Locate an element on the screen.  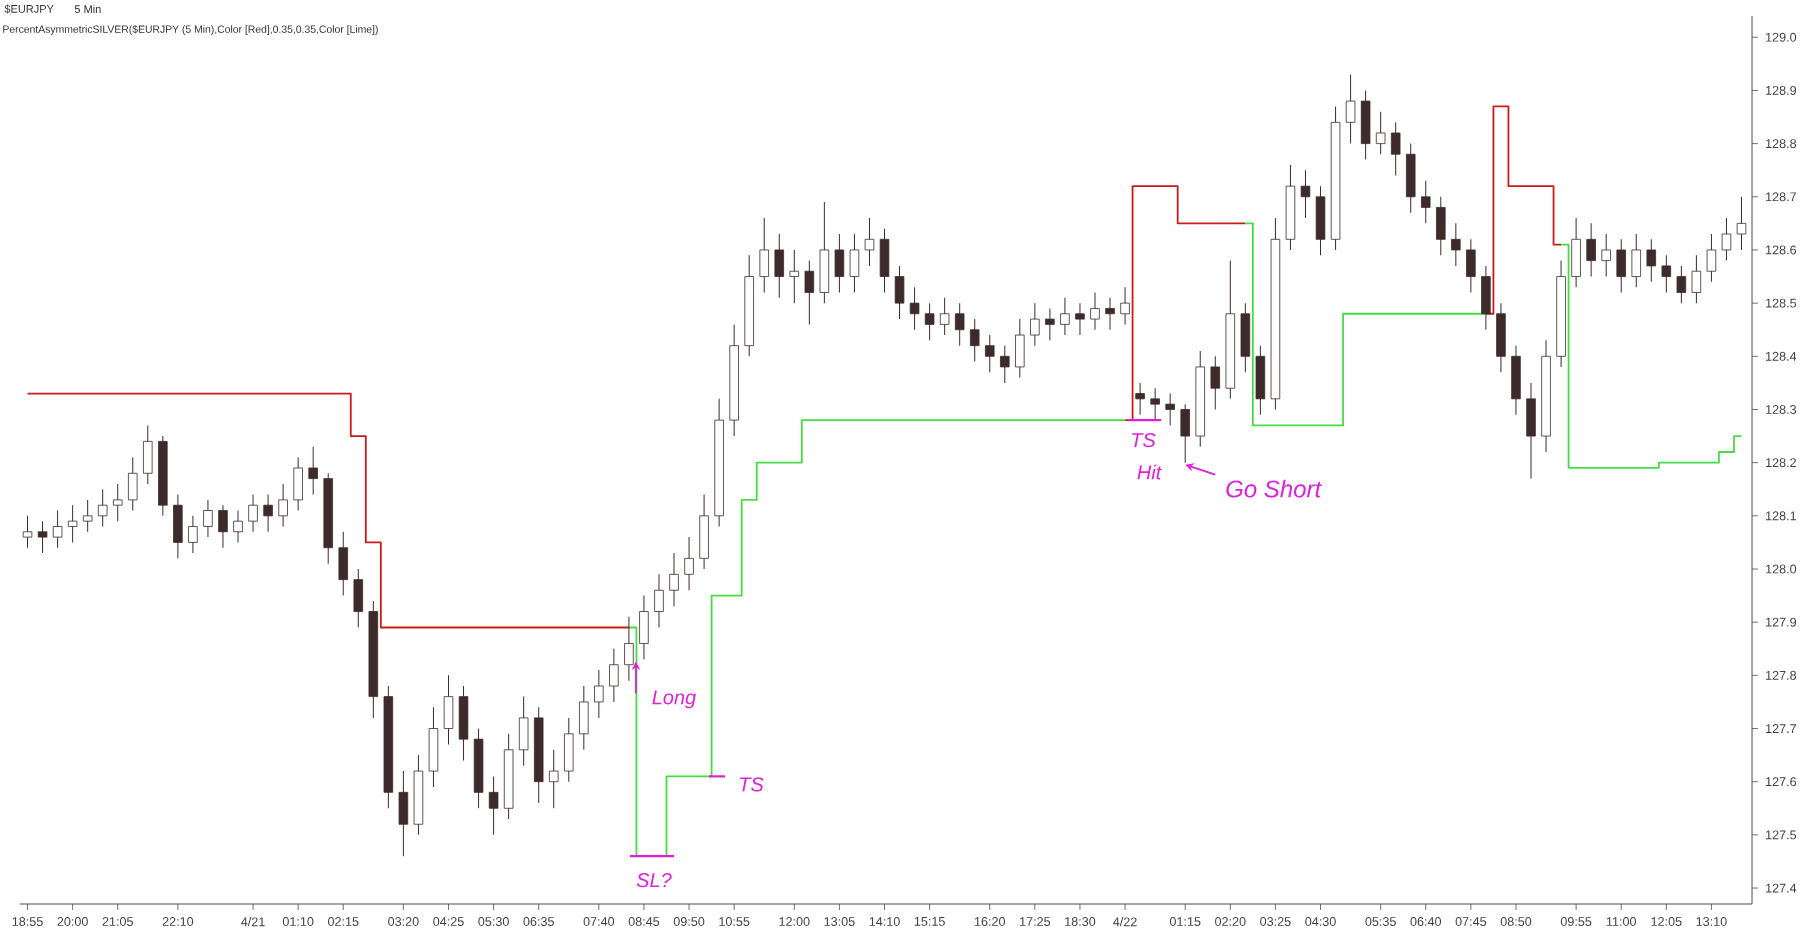
annotation: Long is located at coordinates (674, 699).